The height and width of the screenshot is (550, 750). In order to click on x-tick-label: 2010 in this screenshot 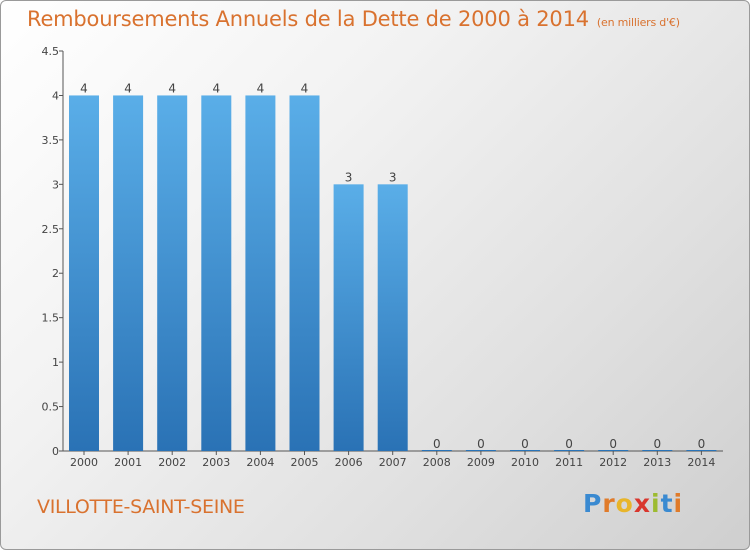, I will do `click(525, 462)`.